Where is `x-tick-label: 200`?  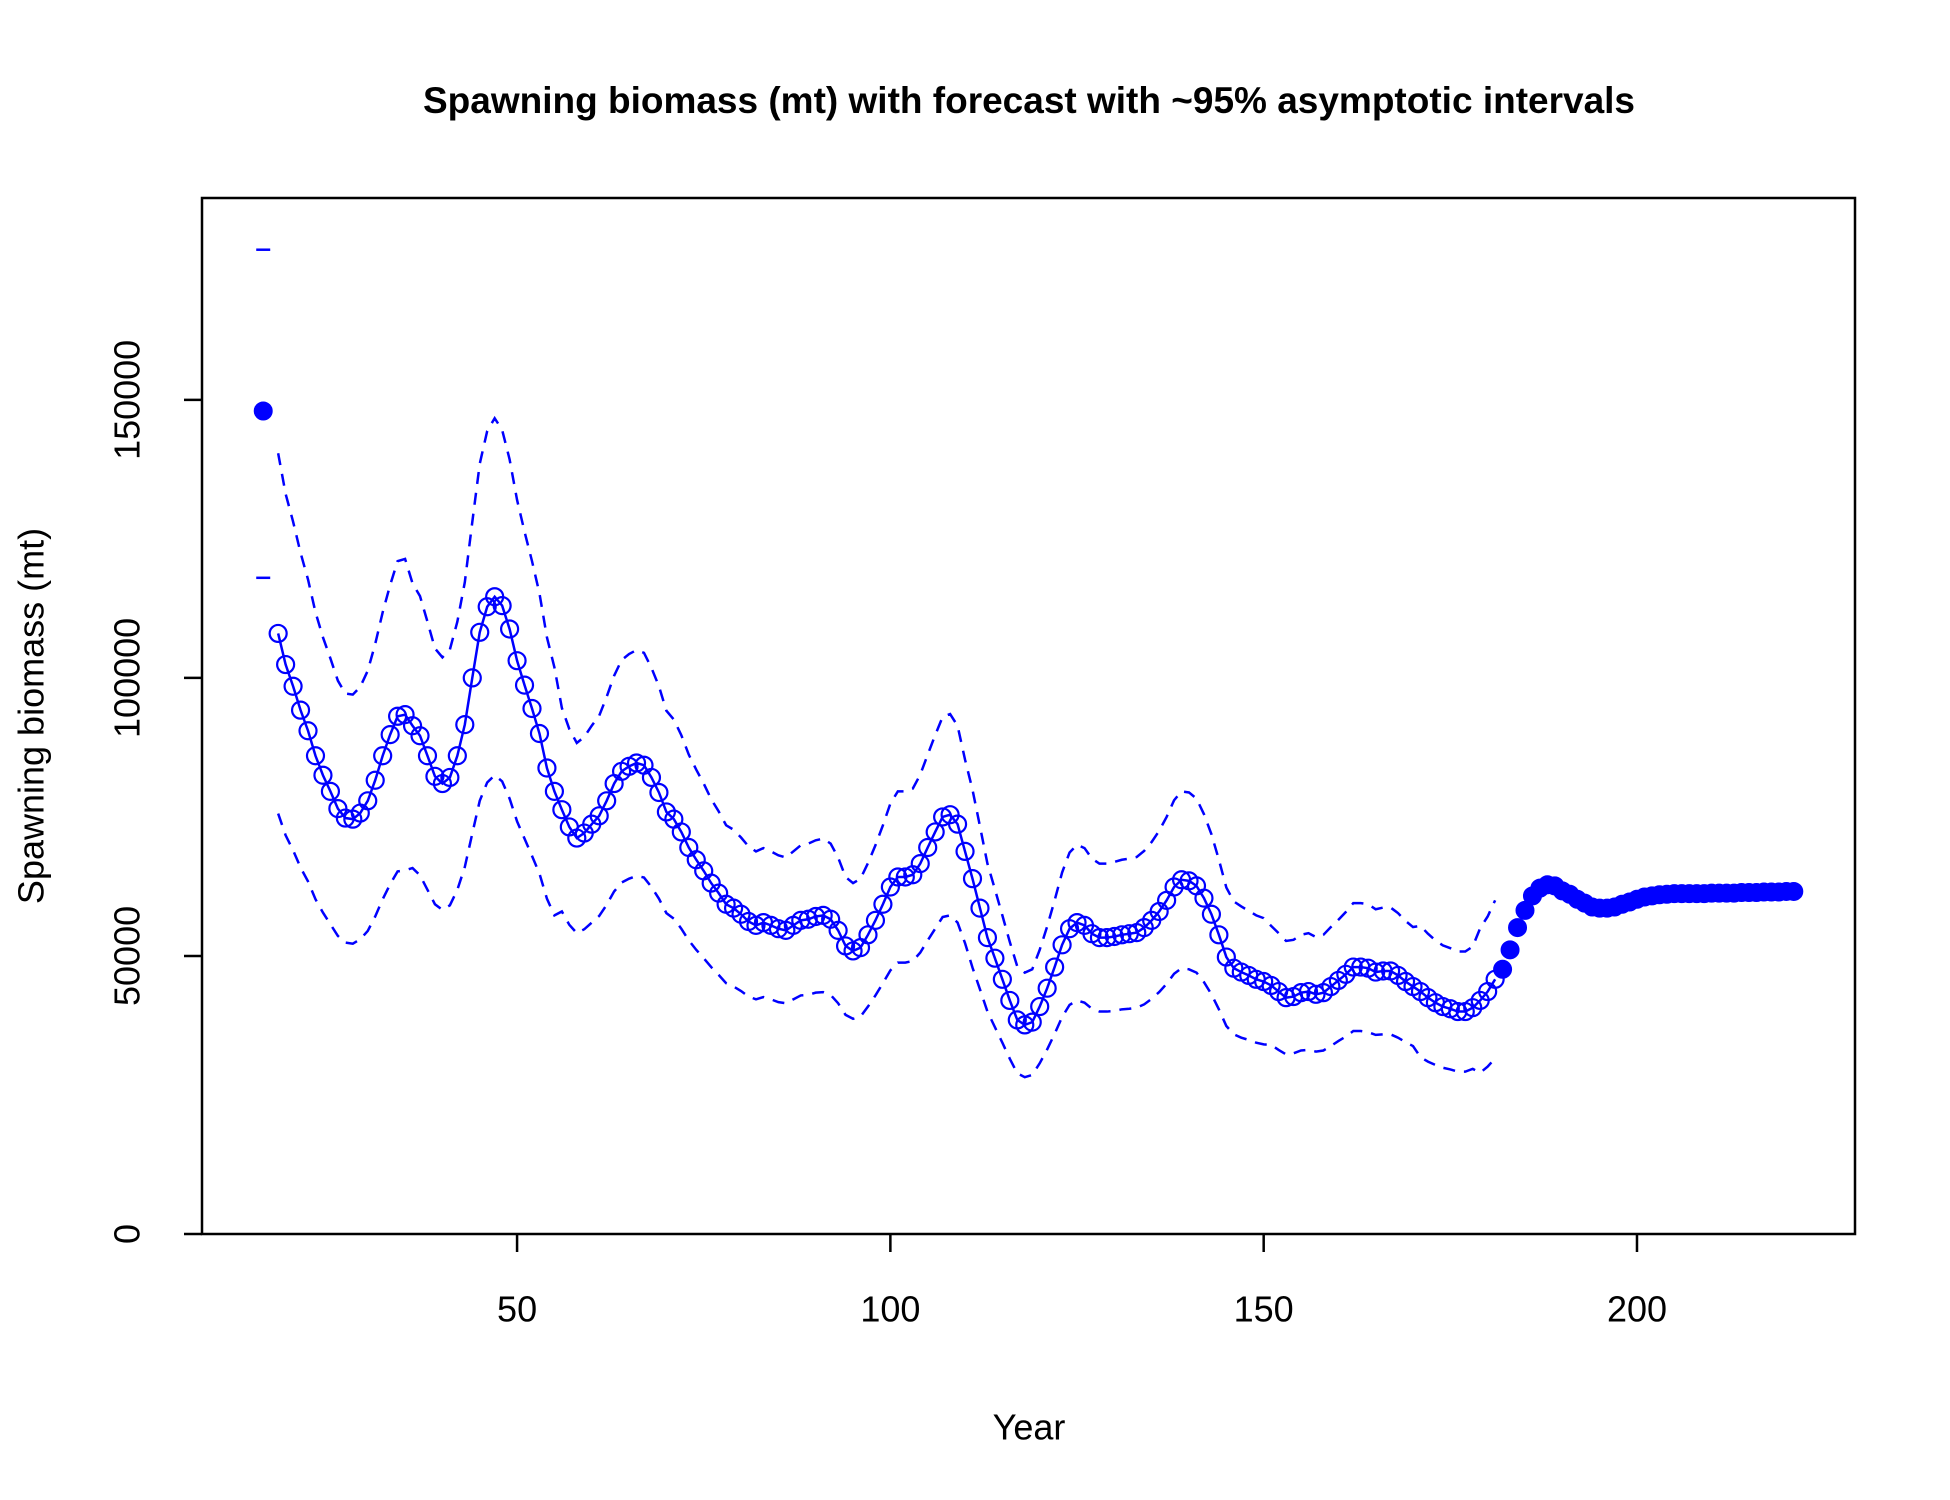 x-tick-label: 200 is located at coordinates (1637, 1309).